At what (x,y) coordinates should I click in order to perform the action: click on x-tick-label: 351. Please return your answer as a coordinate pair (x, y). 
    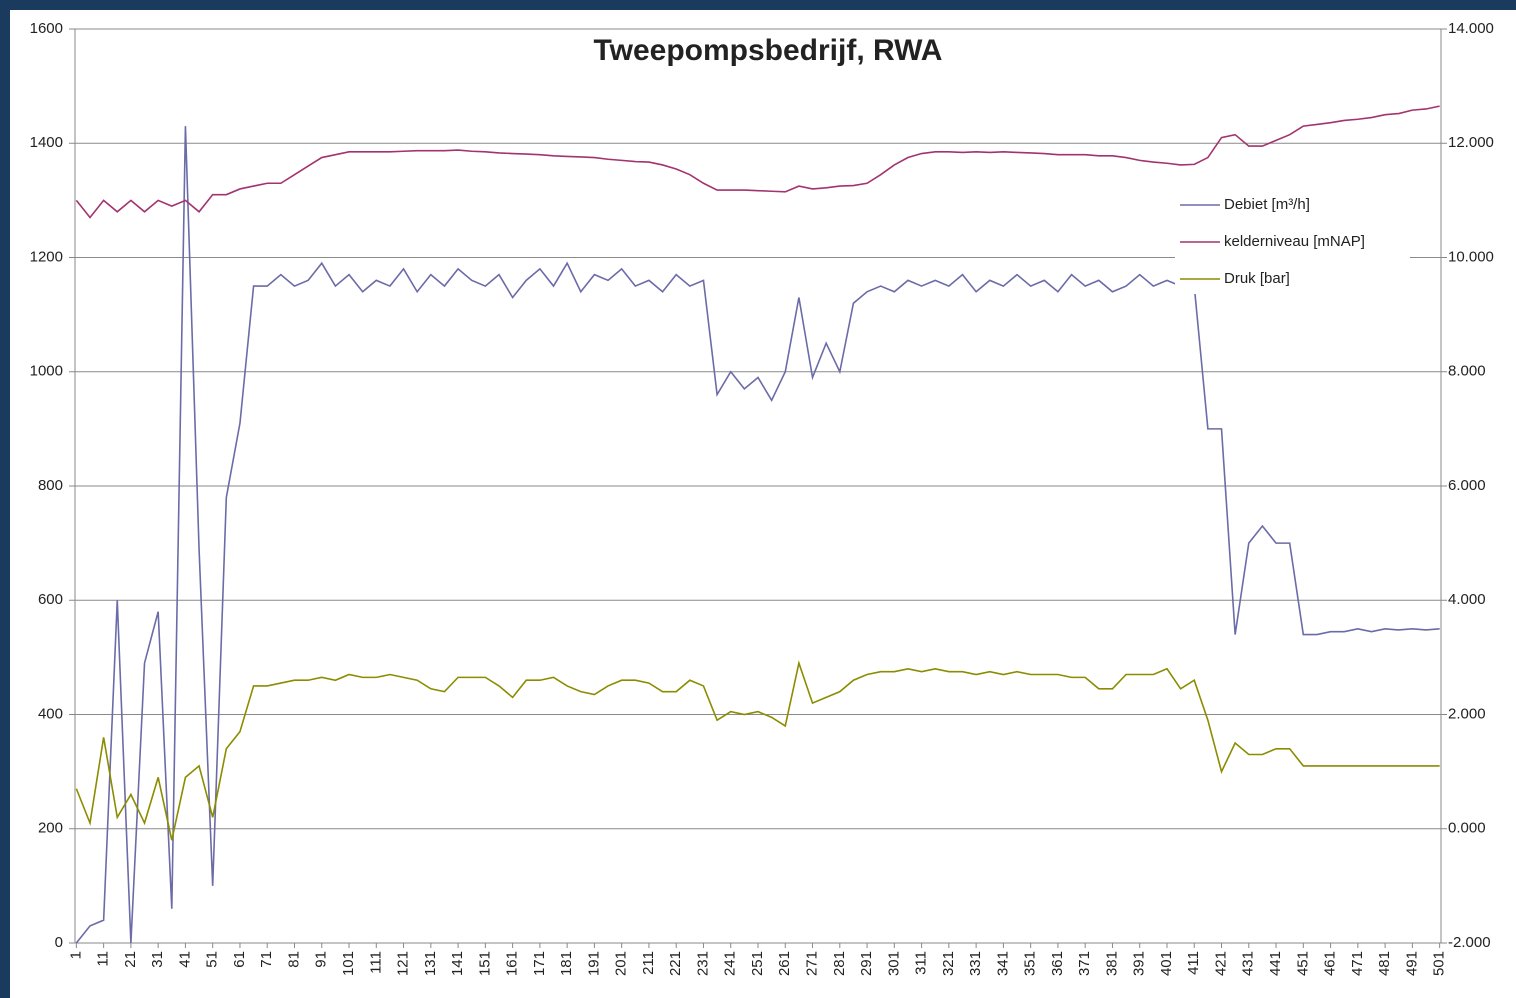
    Looking at the image, I should click on (1030, 963).